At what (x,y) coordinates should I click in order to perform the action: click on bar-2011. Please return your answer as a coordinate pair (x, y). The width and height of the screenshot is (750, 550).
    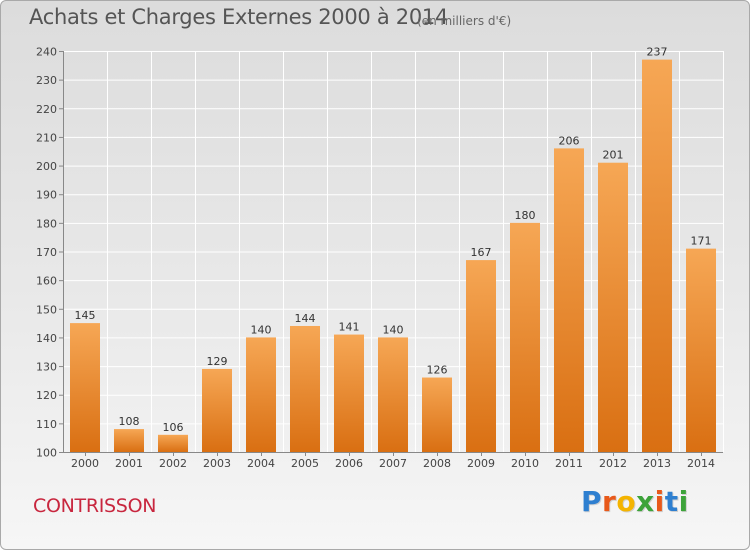
    Looking at the image, I should click on (569, 300).